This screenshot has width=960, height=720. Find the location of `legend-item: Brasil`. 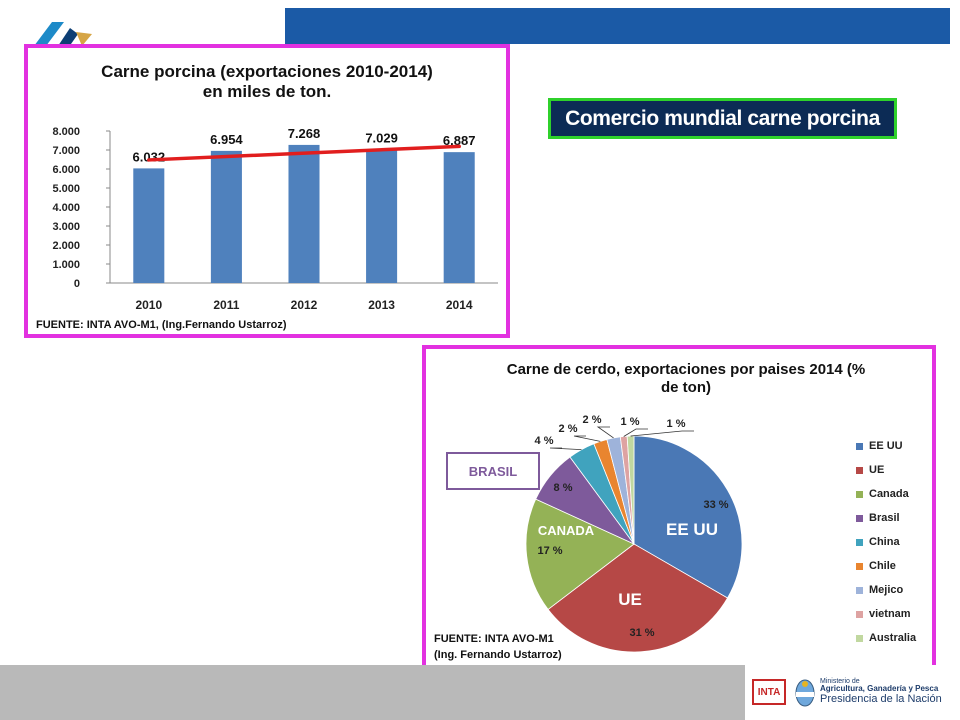

legend-item: Brasil is located at coordinates (896, 518).